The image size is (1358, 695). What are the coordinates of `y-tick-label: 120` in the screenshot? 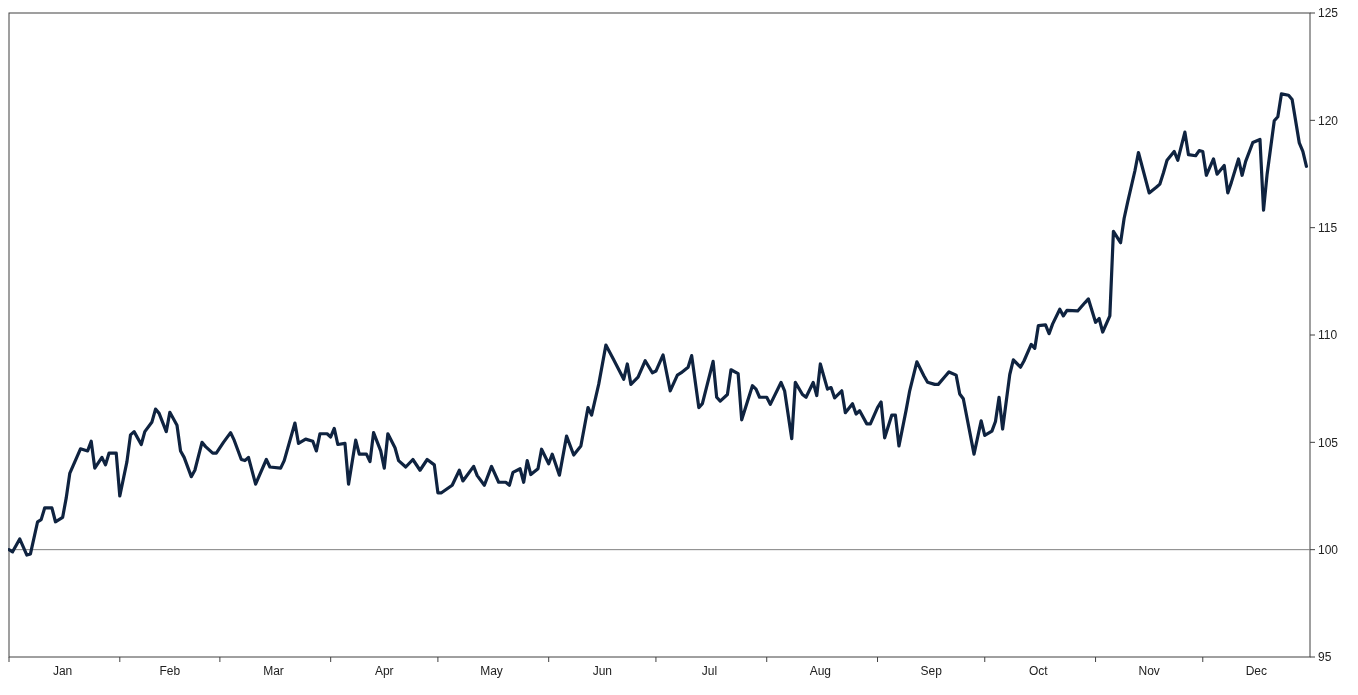 It's located at (1328, 120).